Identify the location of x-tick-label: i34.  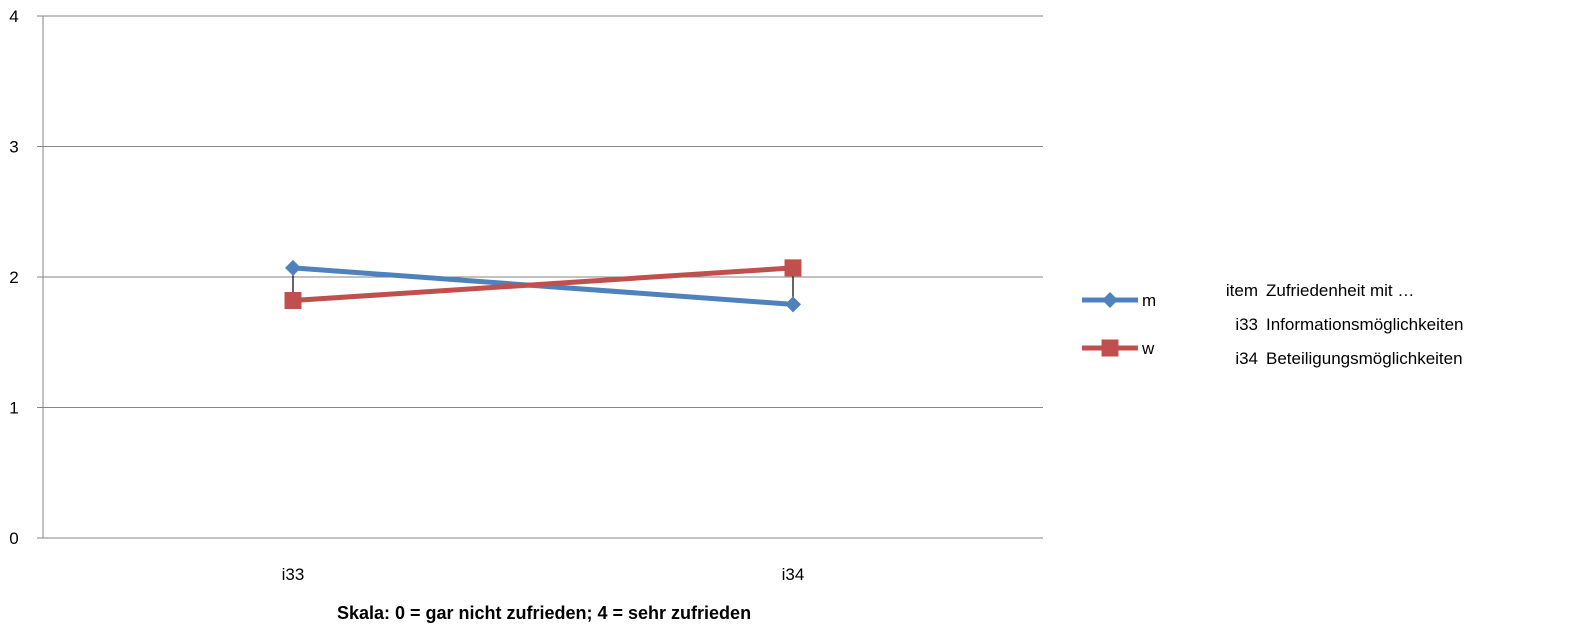
(793, 574).